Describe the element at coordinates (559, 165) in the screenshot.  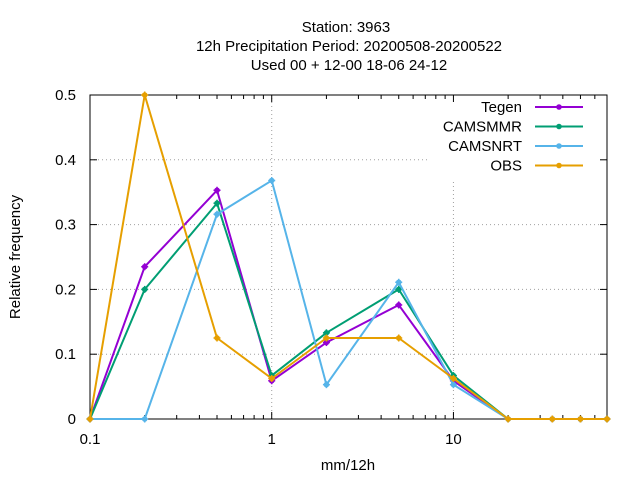
I see `legend-marker-obs` at that location.